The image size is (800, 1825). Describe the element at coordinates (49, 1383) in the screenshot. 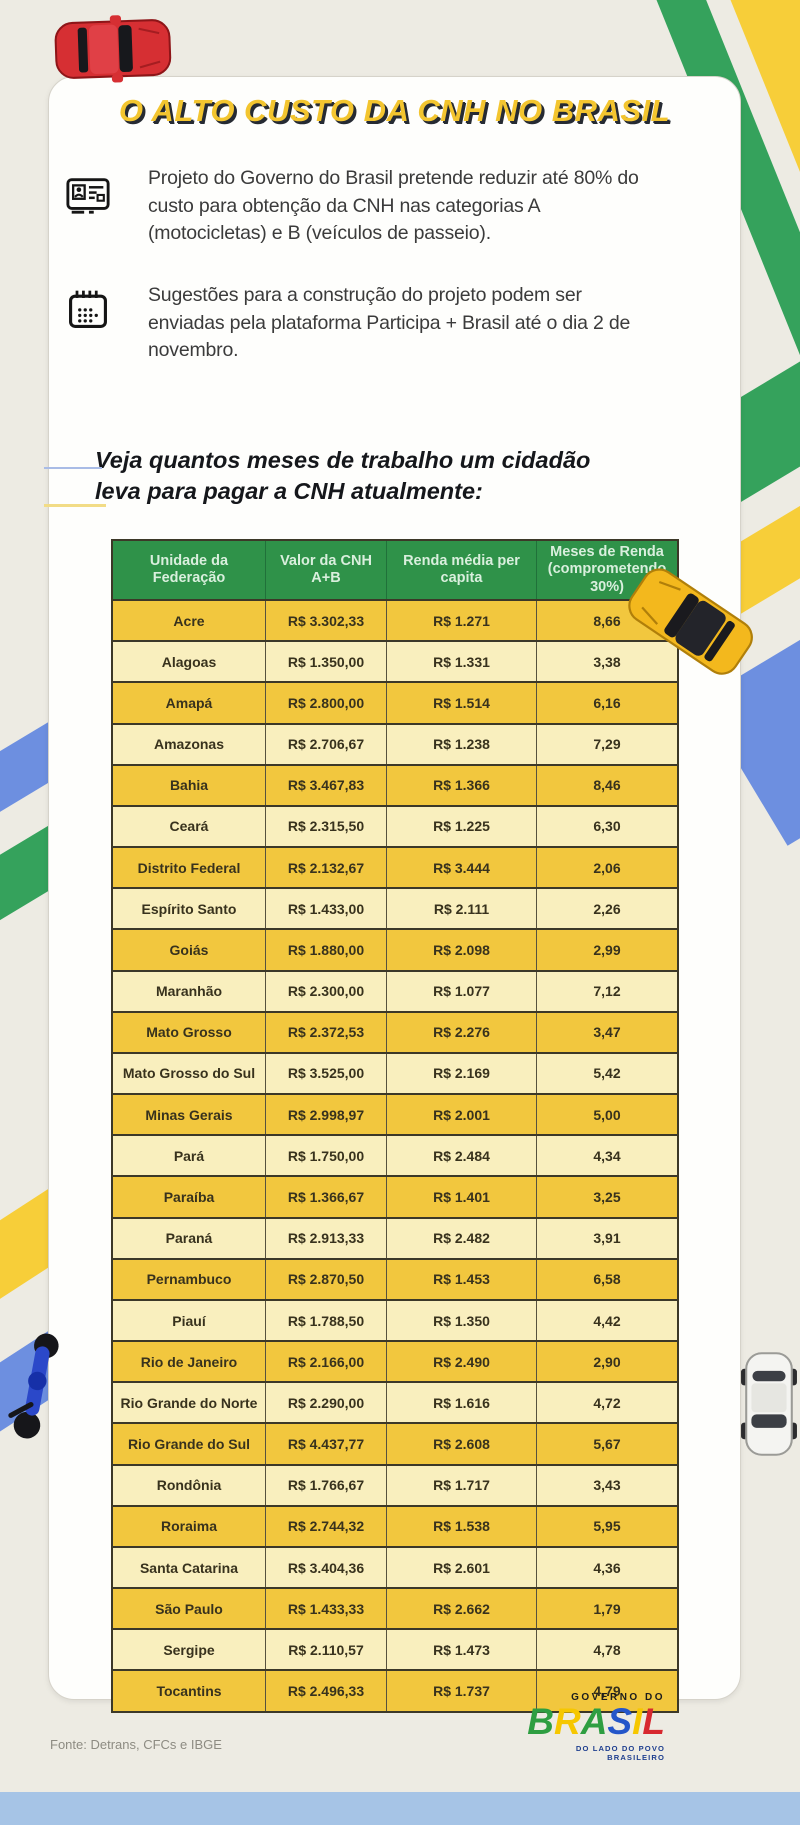

I see `blue-motorcycle-image` at that location.